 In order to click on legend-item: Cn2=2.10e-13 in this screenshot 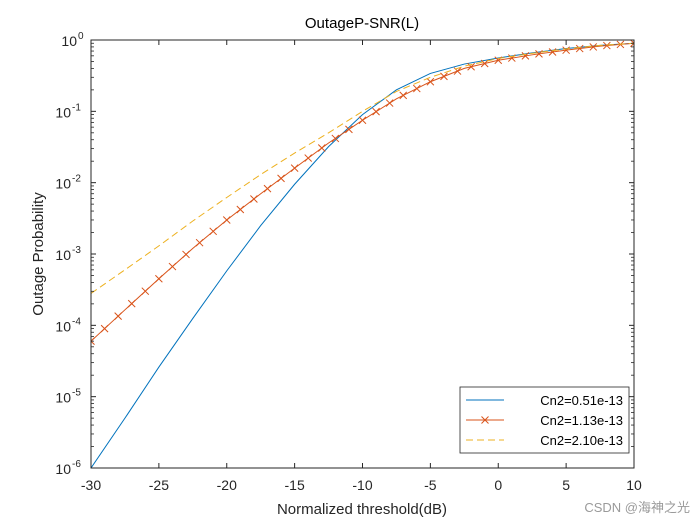, I will do `click(544, 440)`.